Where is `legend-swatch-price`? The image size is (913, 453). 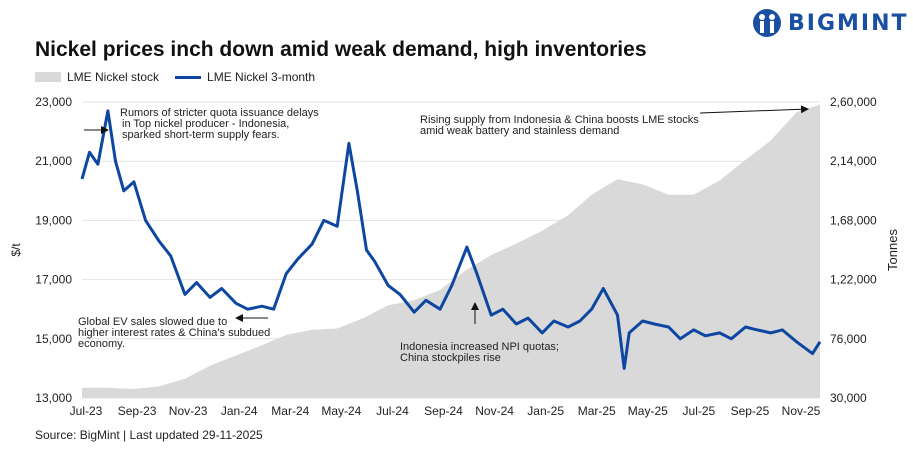
legend-swatch-price is located at coordinates (188, 77).